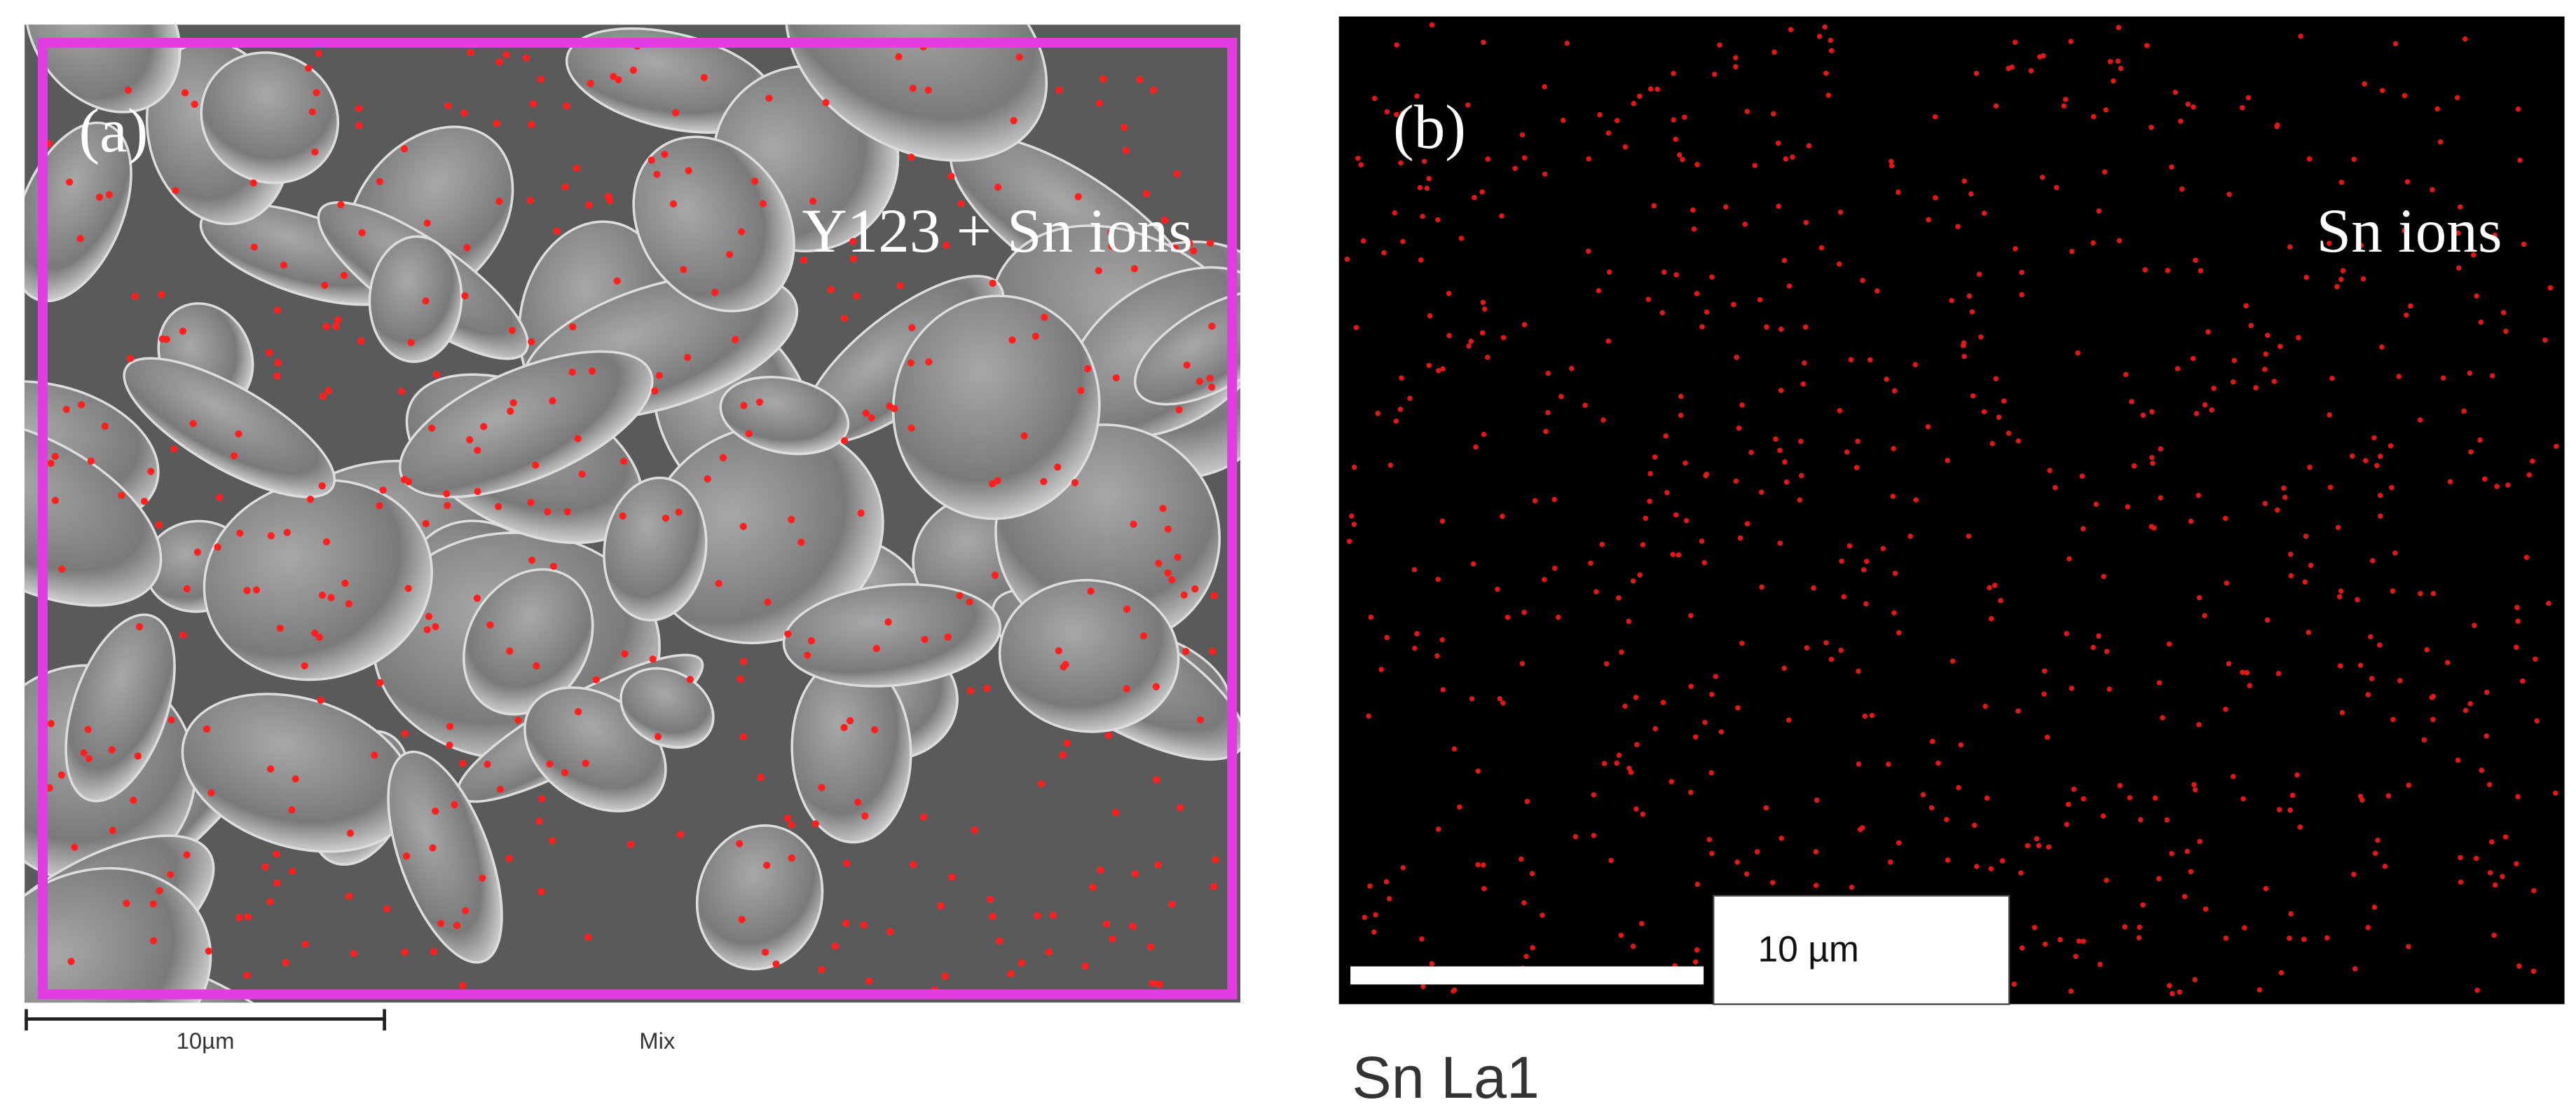  Describe the element at coordinates (2409, 231) in the screenshot. I see `caption: Sn ions` at that location.